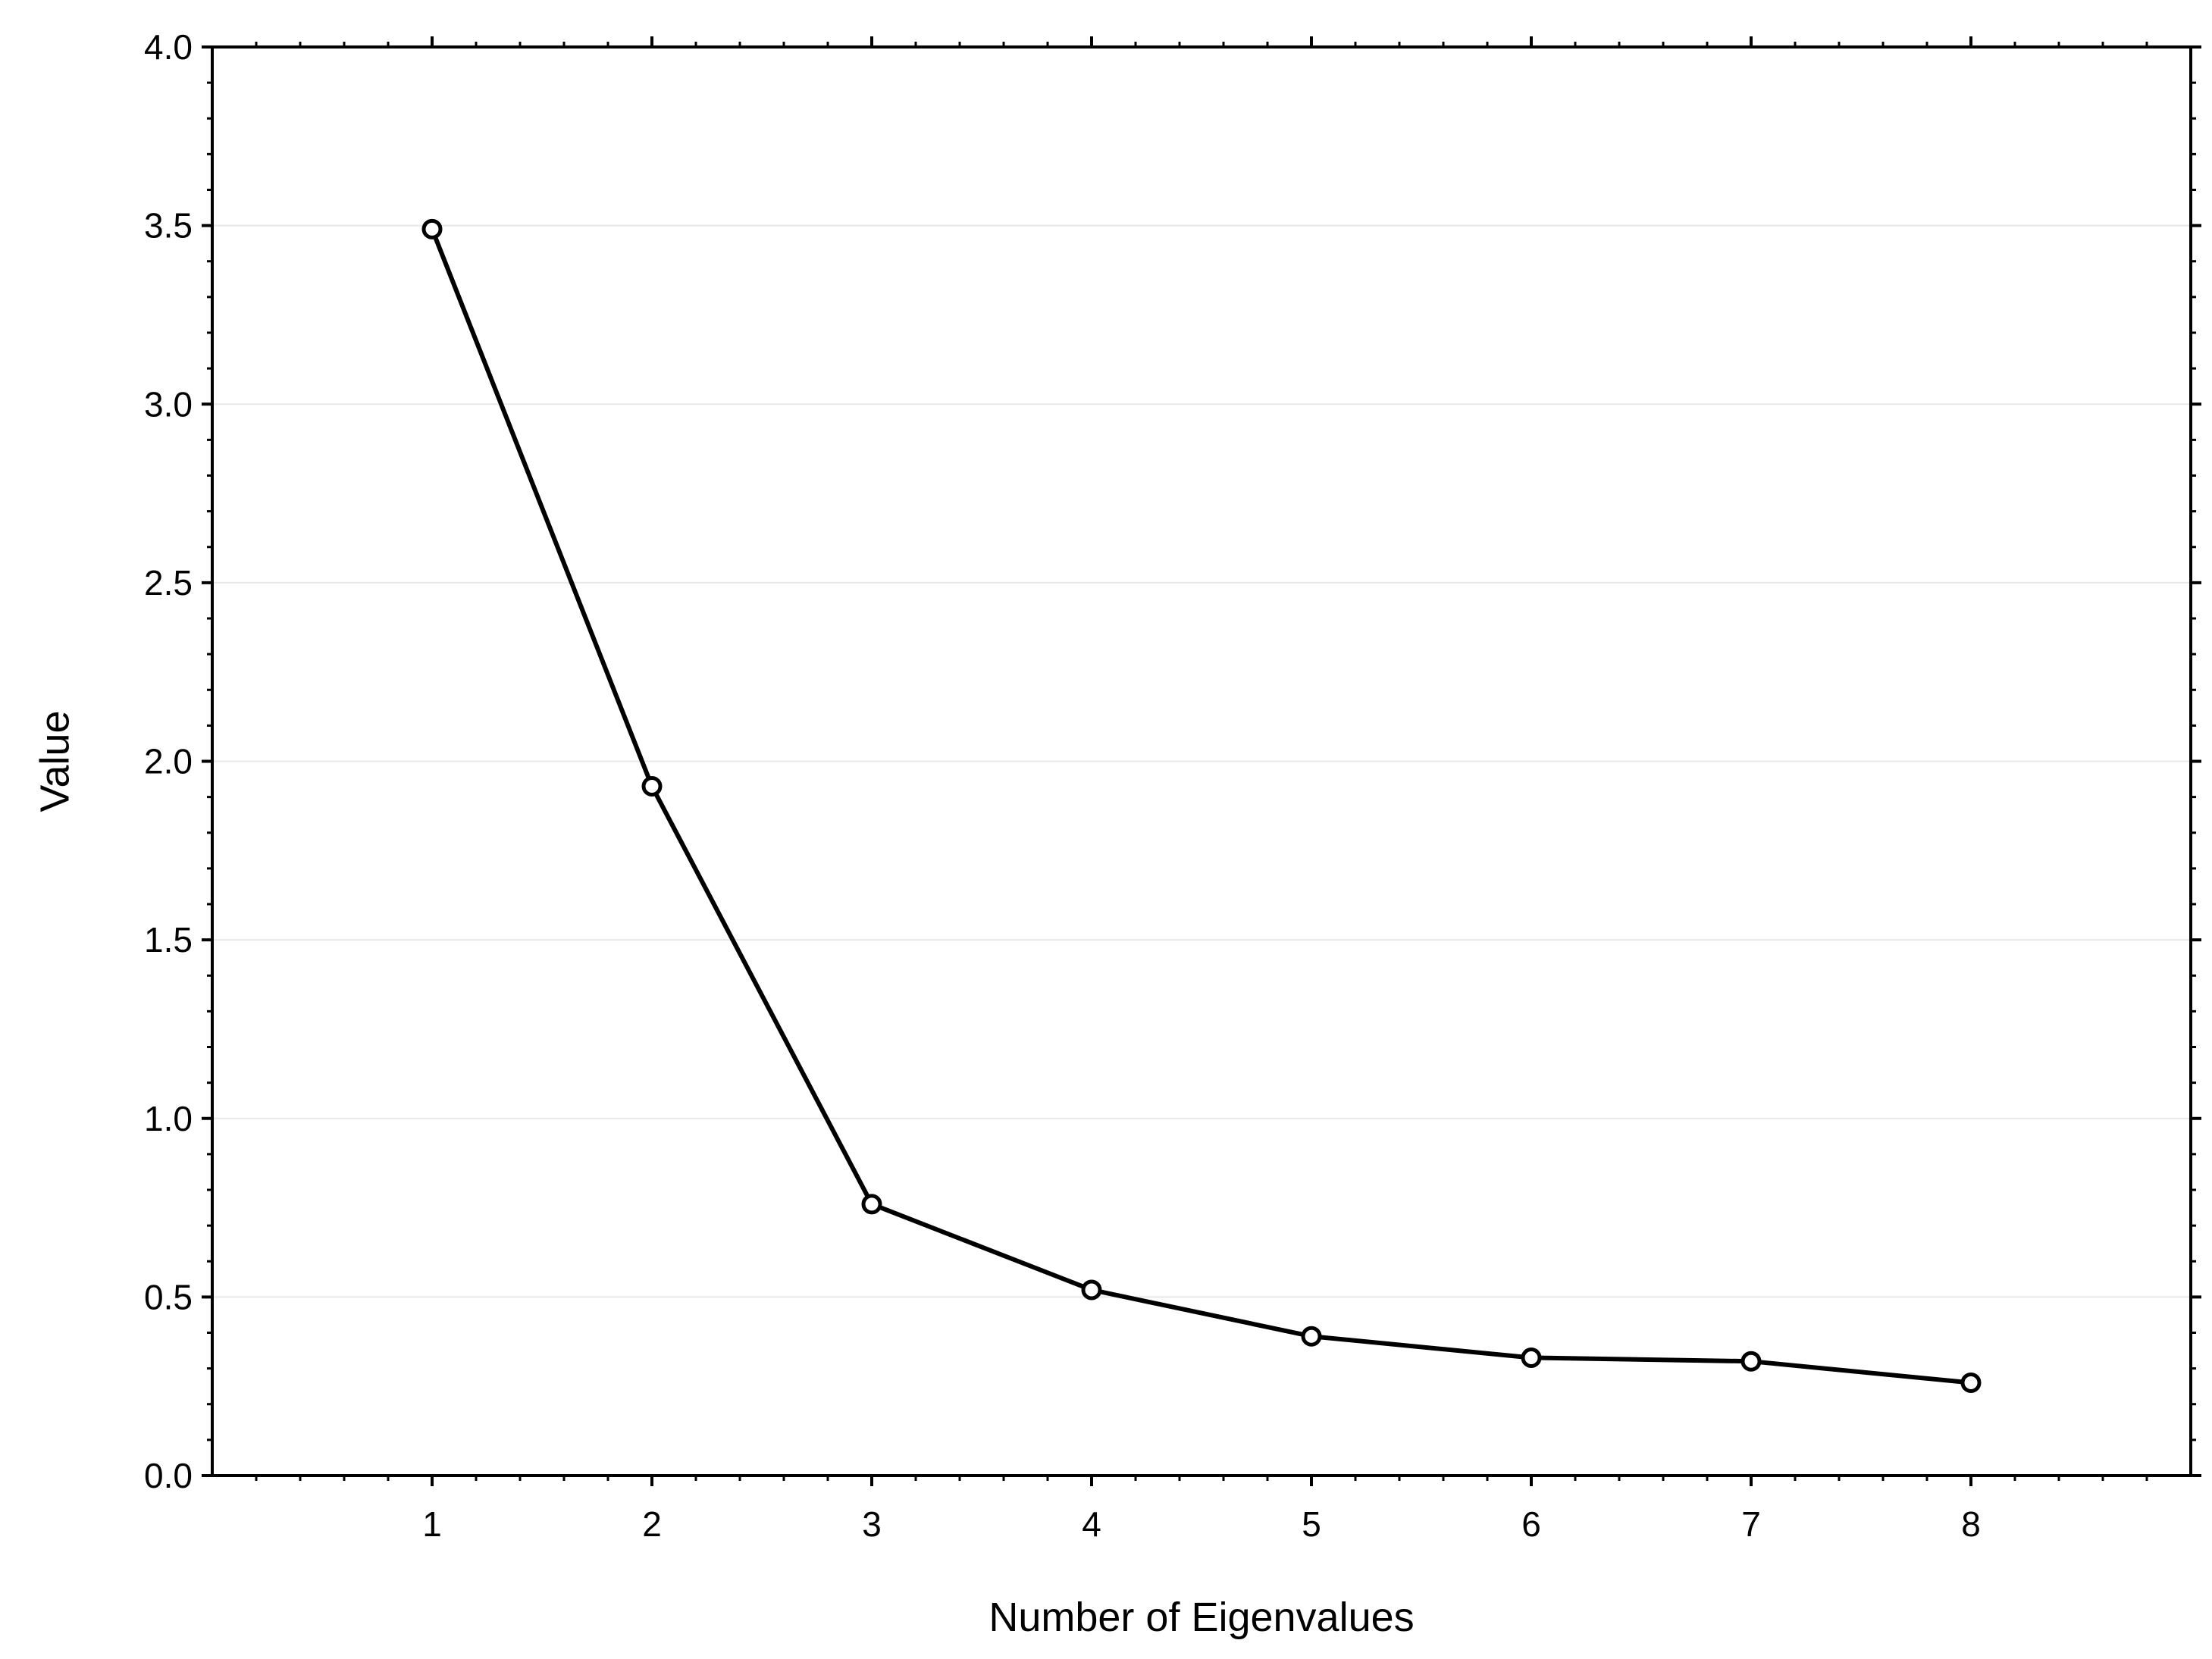  What do you see at coordinates (168, 1475) in the screenshot?
I see `y-tick-label: 0.0` at bounding box center [168, 1475].